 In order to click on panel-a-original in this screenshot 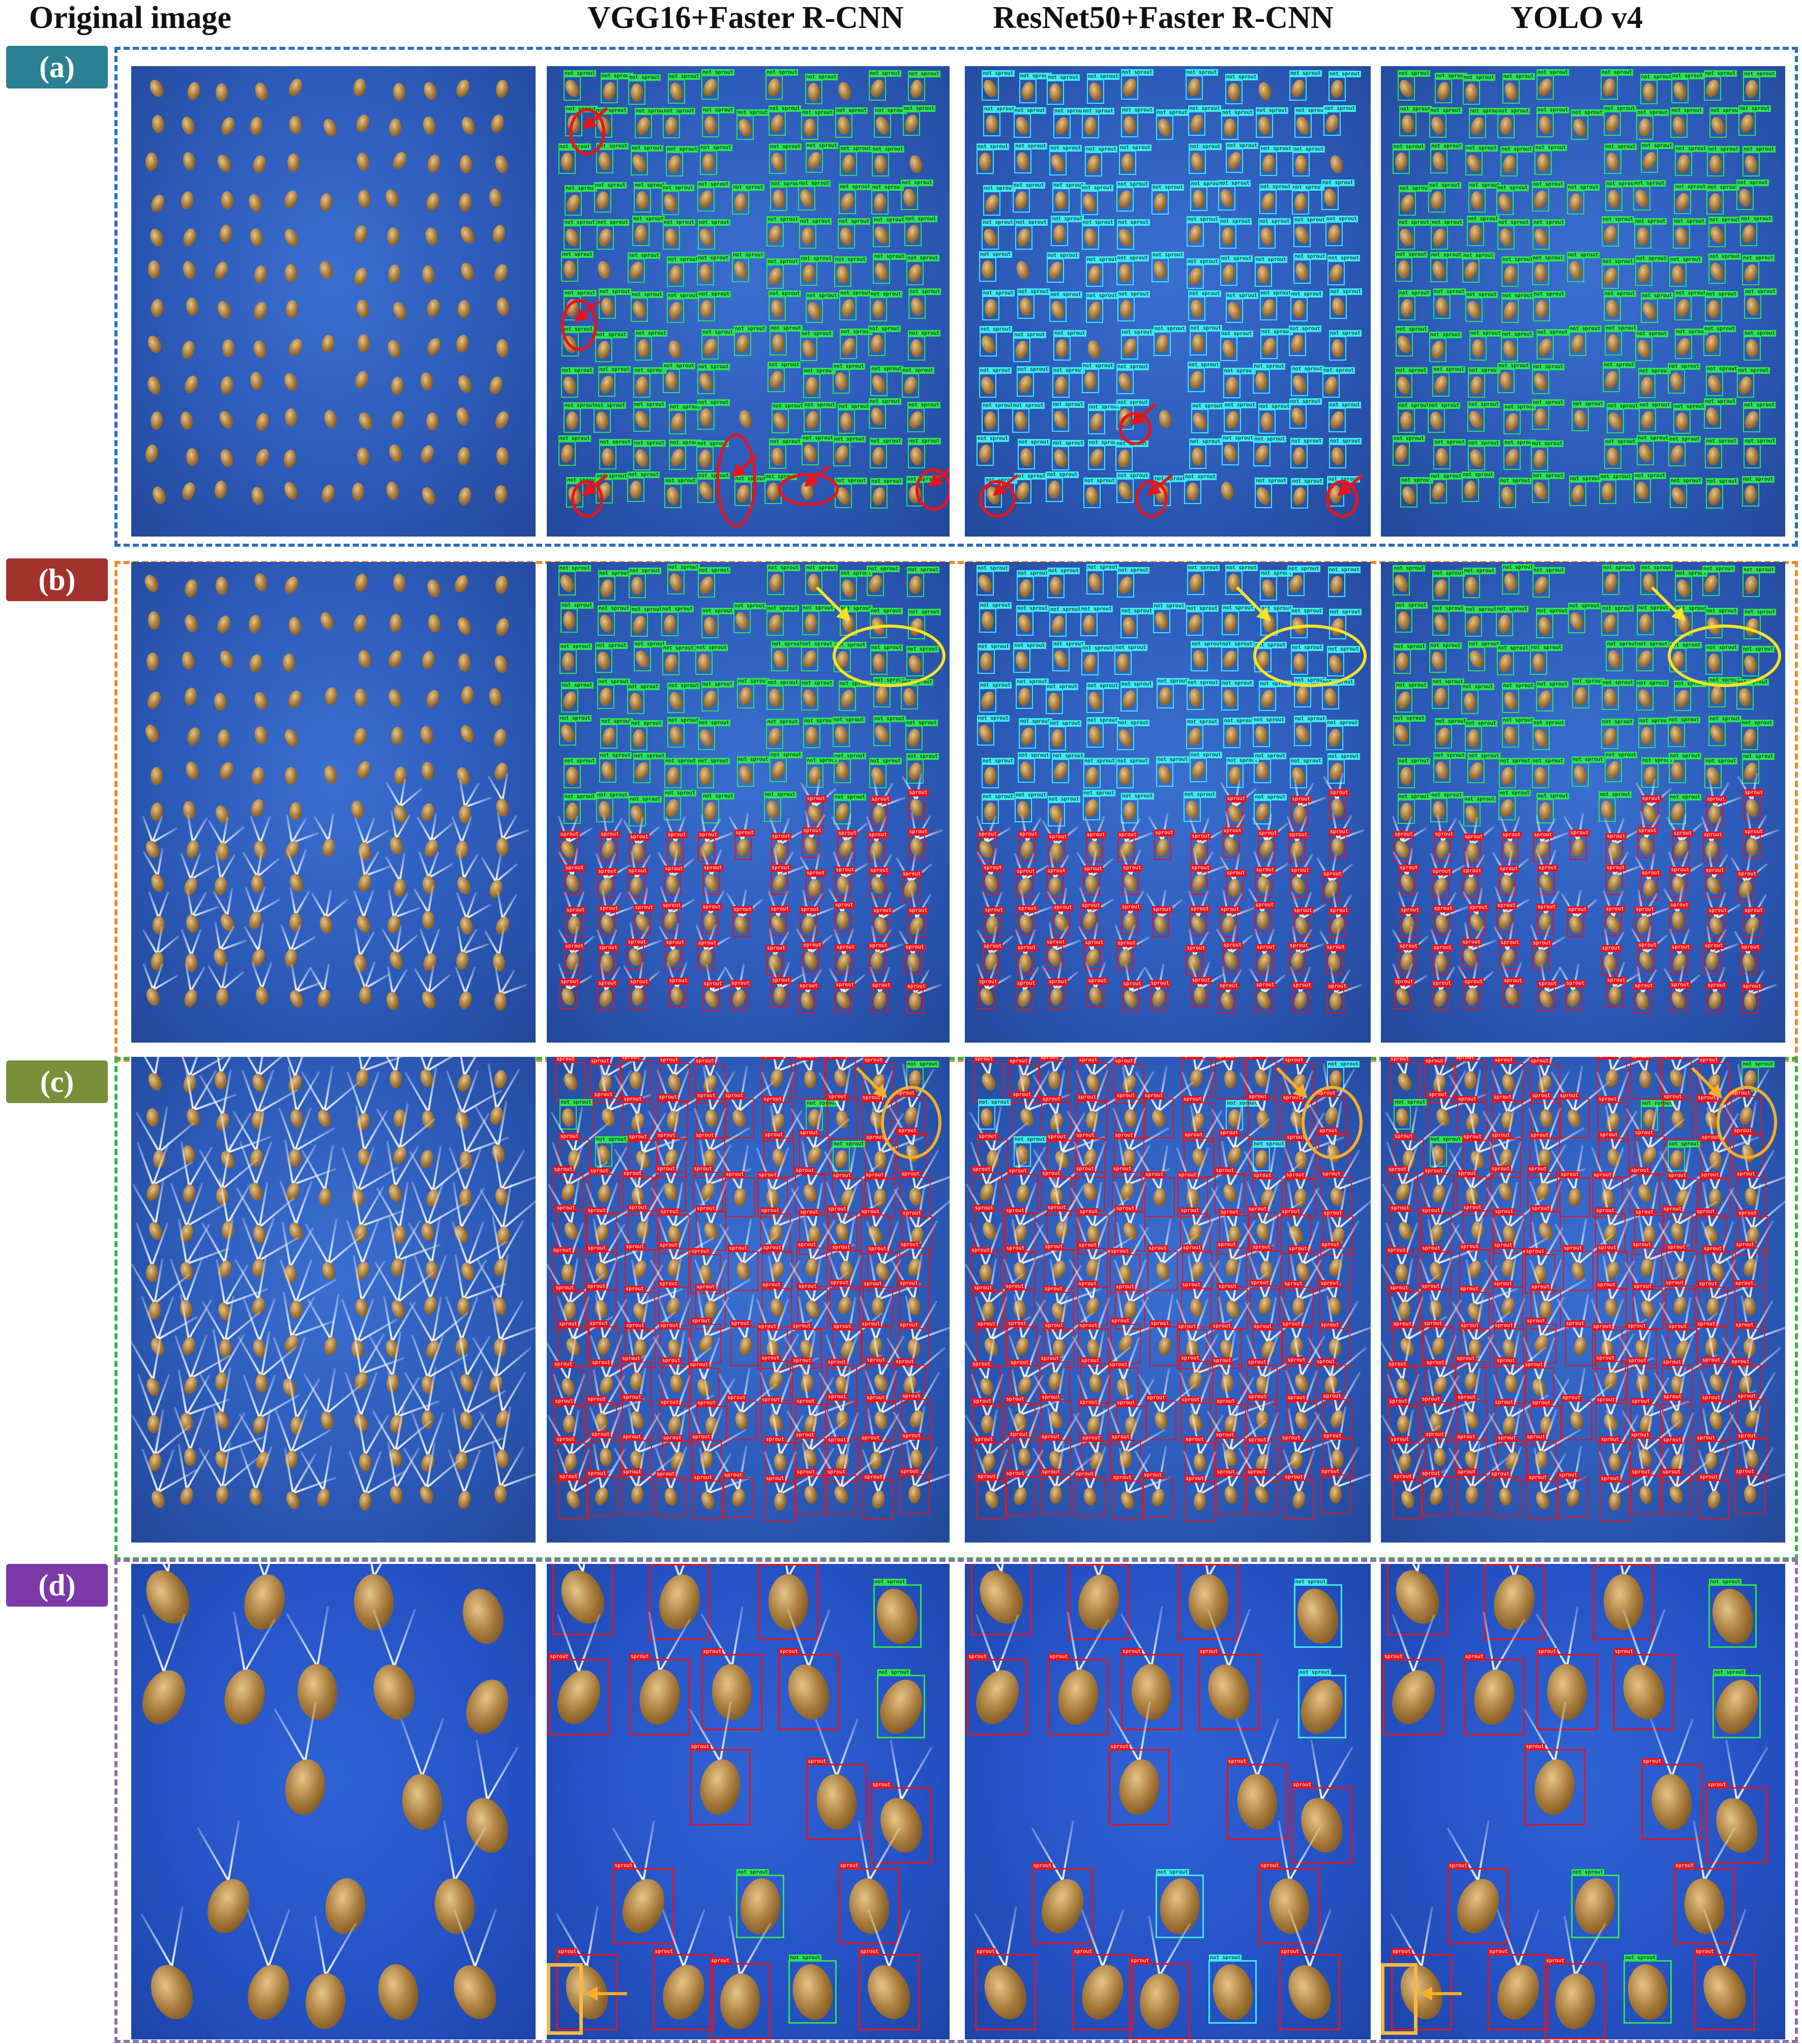, I will do `click(334, 301)`.